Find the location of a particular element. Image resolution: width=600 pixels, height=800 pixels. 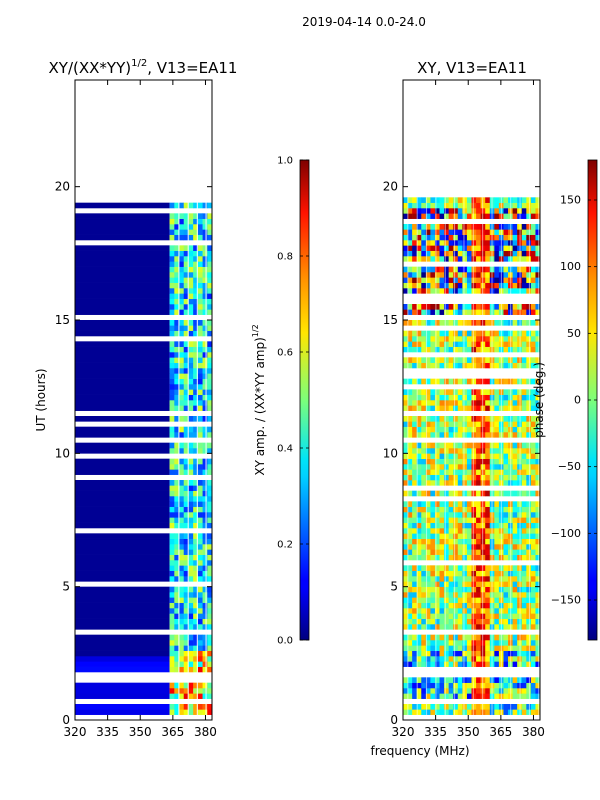

amplitude-colorbar-gradient is located at coordinates (304, 400).